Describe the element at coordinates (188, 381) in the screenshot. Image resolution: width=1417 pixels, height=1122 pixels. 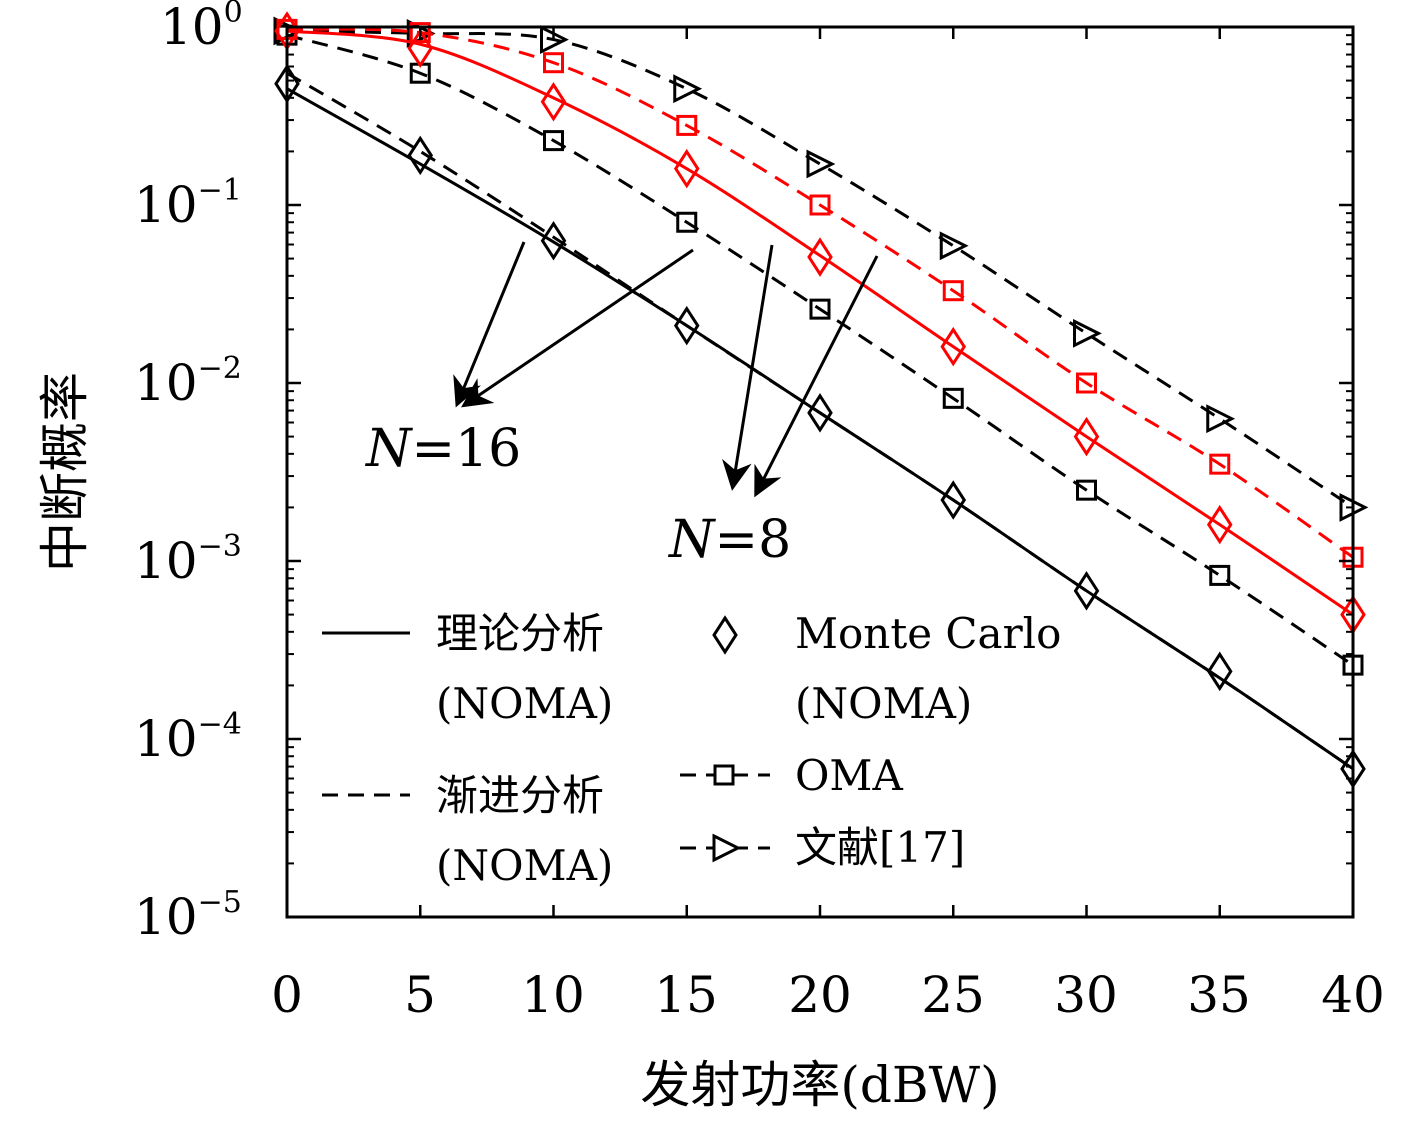
I see `y-tick-label: 10⁻²` at that location.